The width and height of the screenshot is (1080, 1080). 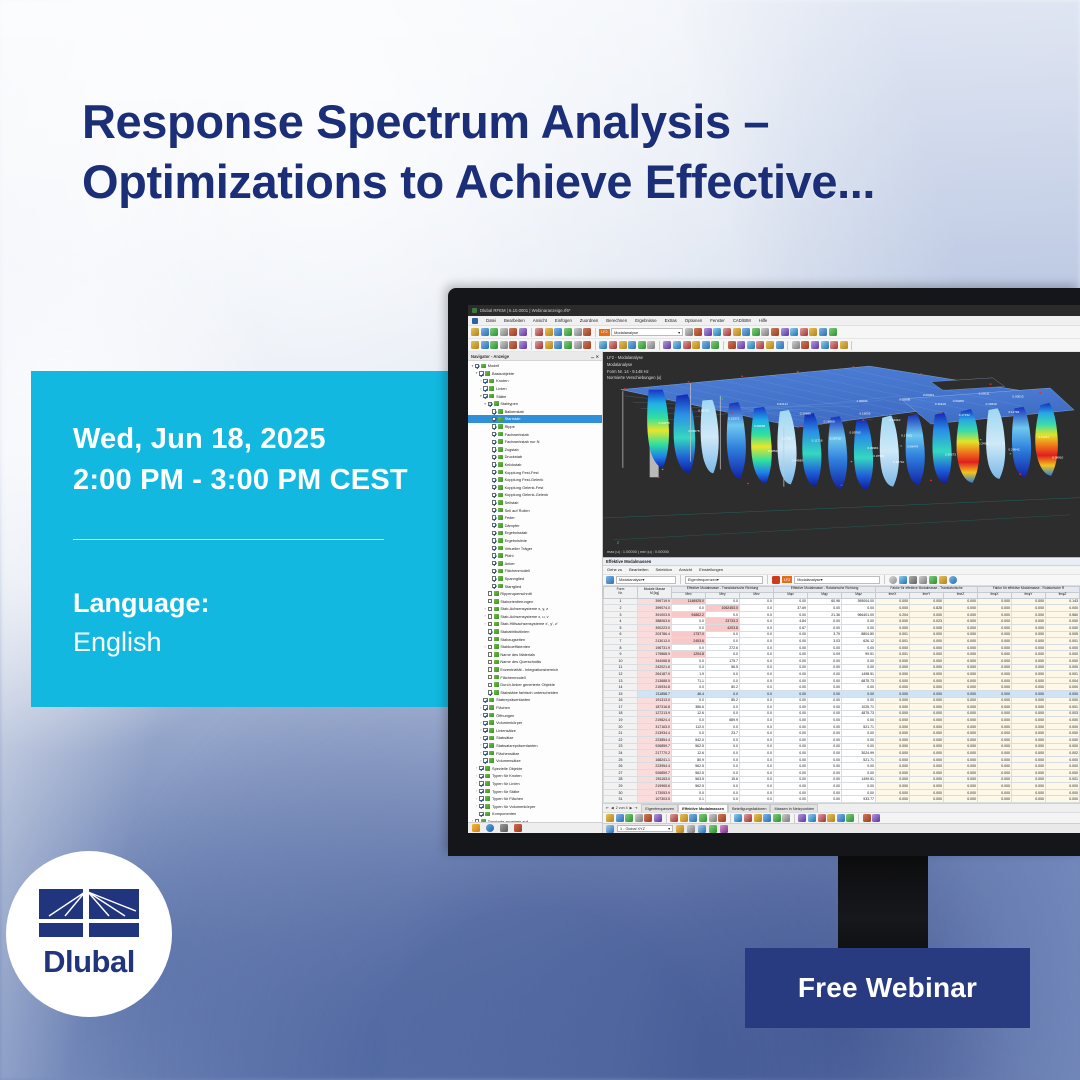 I want to click on navigator-item-stabtypen: ▾ Stabtypen, so click(x=535, y=404).